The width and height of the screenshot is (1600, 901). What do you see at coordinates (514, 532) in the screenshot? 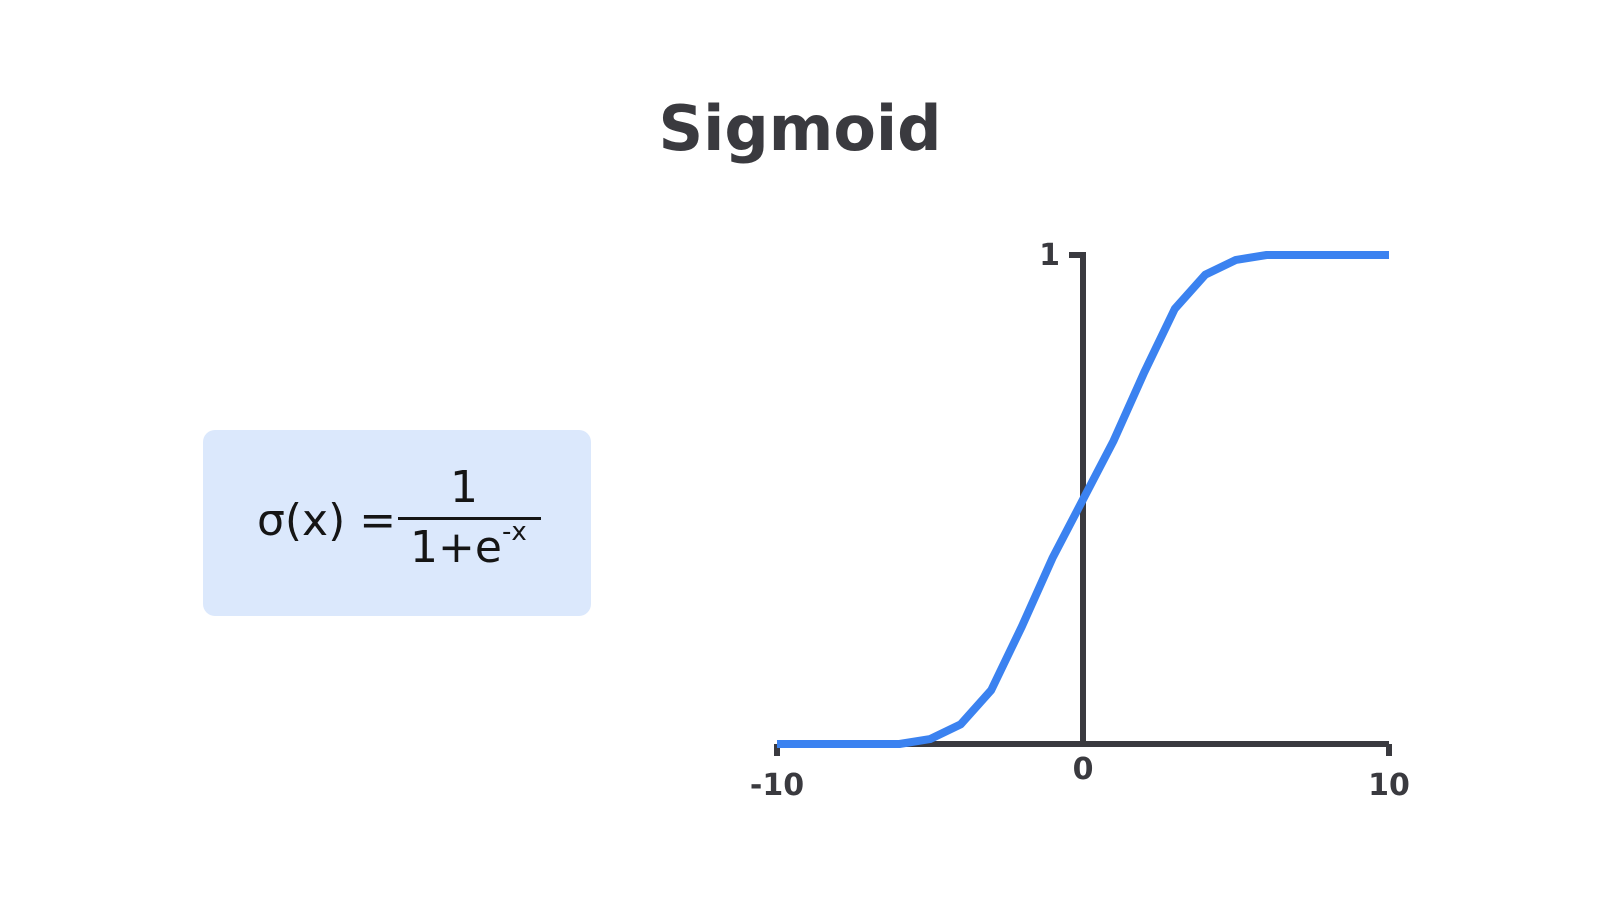
I see `formula-exponent: -x` at bounding box center [514, 532].